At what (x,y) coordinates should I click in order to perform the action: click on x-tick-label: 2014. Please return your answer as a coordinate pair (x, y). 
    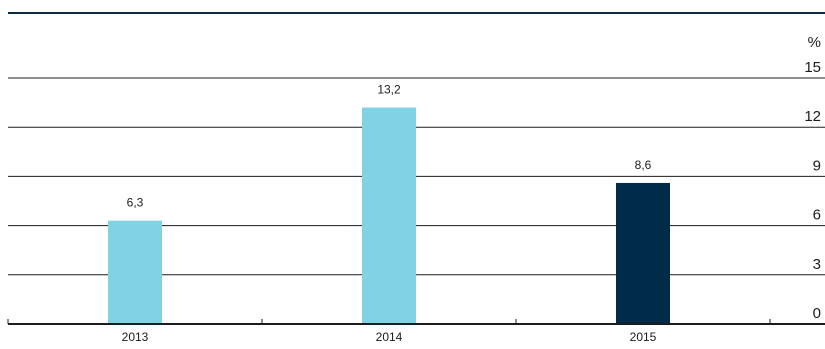
    Looking at the image, I should click on (389, 337).